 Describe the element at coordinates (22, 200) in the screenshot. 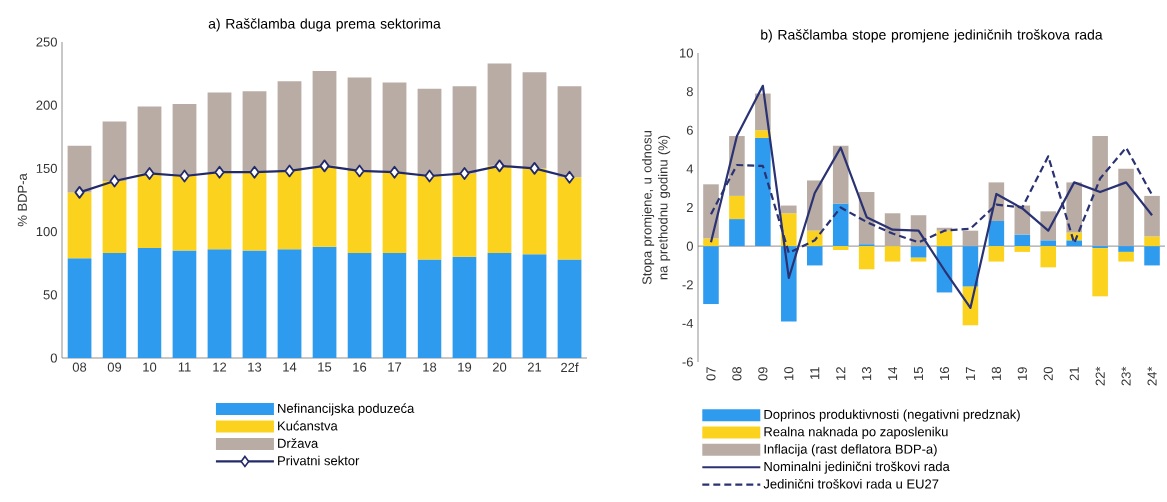

I see `y-axis-title: % BDP-a` at that location.